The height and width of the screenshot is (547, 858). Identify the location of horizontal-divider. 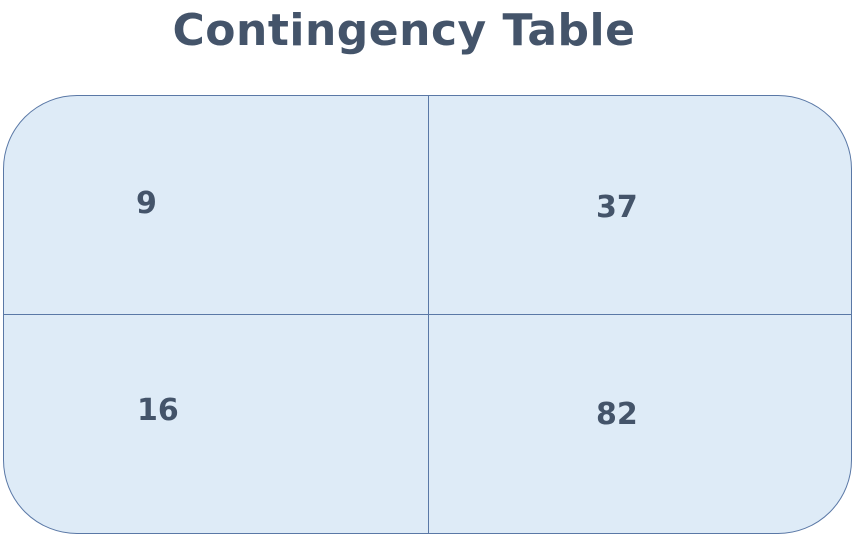
(427, 314).